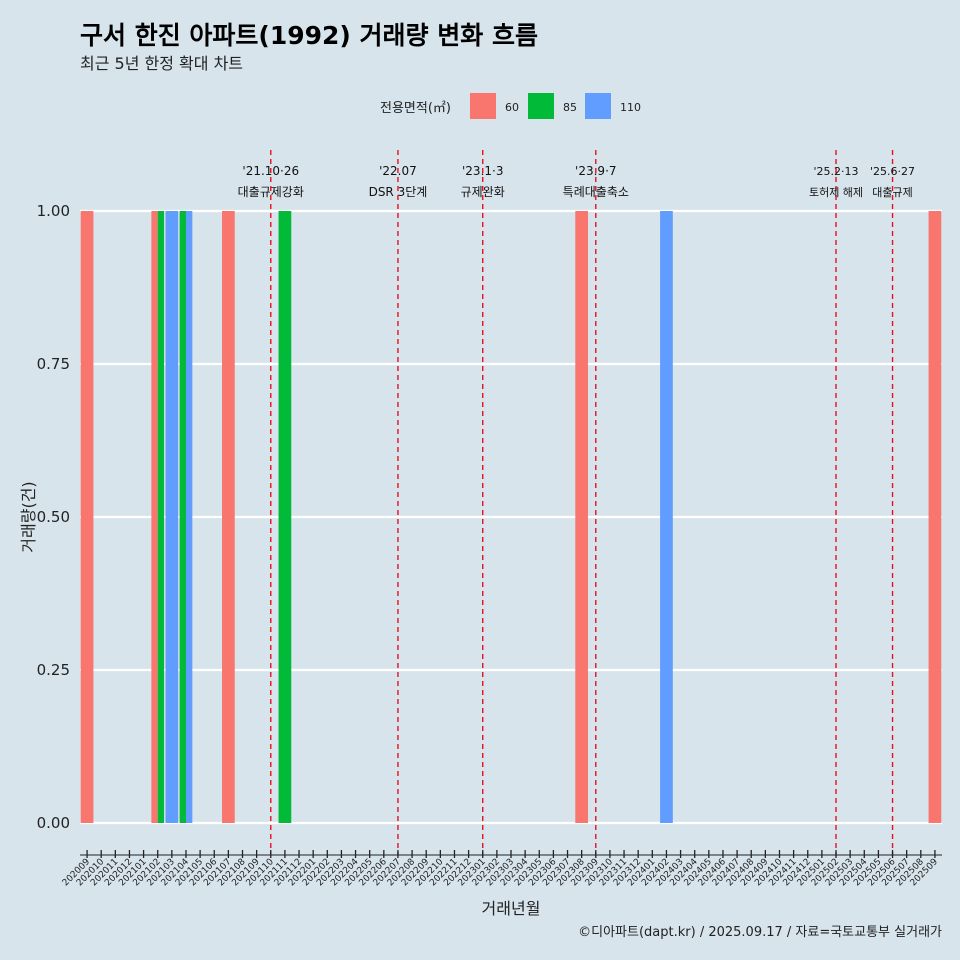 The width and height of the screenshot is (960, 960). What do you see at coordinates (836, 171) in the screenshot?
I see `event-date: '25.2·13` at bounding box center [836, 171].